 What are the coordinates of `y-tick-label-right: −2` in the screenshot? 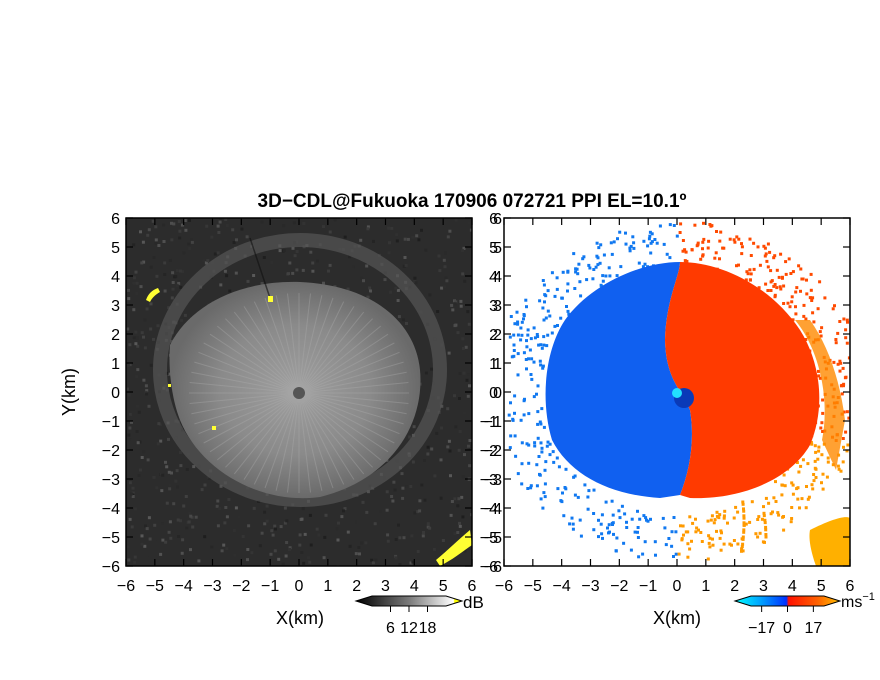 It's located at (493, 451).